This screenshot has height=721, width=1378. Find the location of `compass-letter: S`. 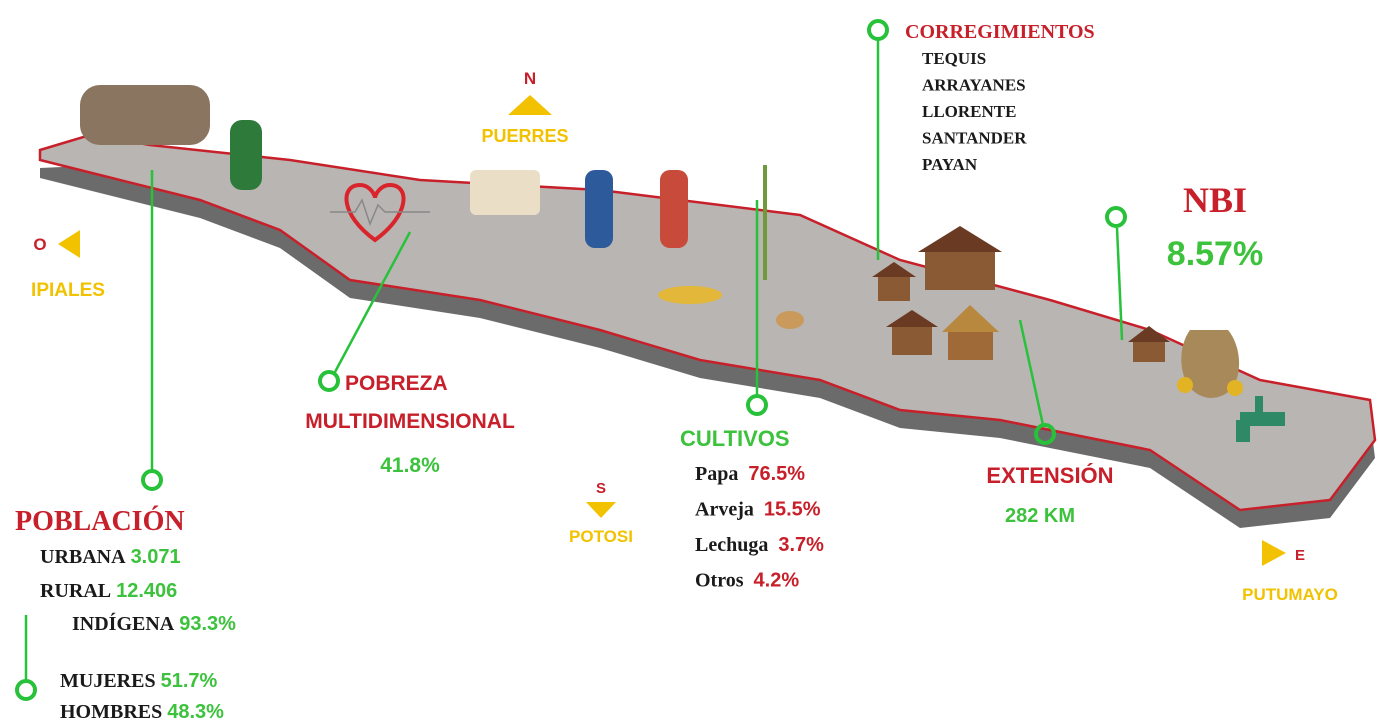

compass-letter: S is located at coordinates (601, 488).